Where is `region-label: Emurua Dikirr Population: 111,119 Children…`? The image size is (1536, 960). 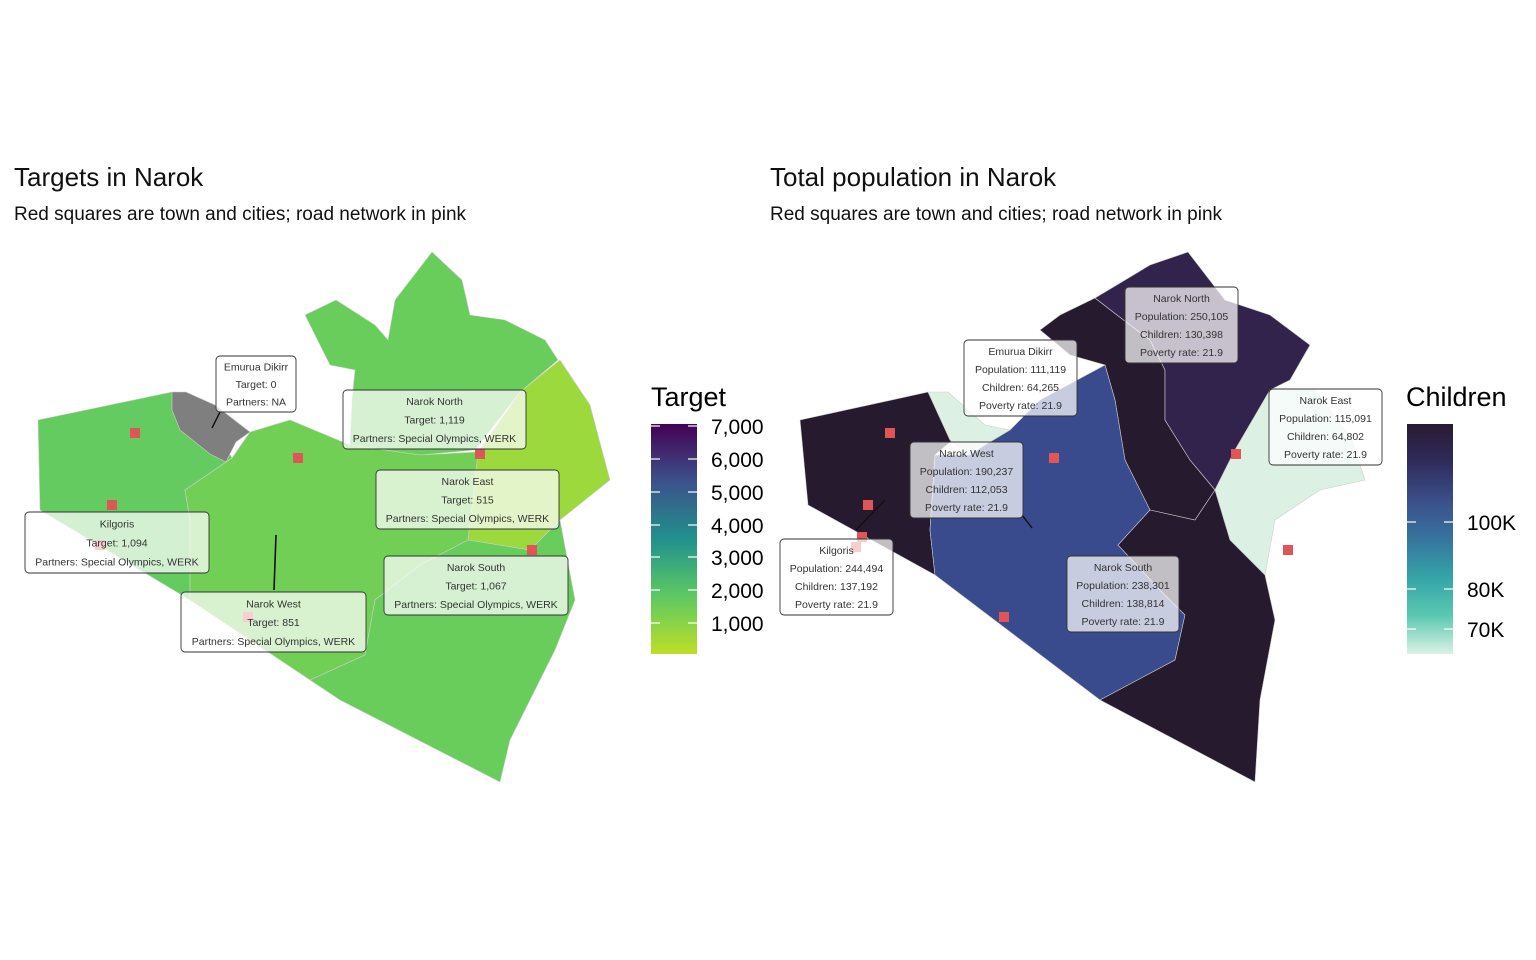
region-label: Emurua Dikirr Population: 111,119 Children… is located at coordinates (1020, 378).